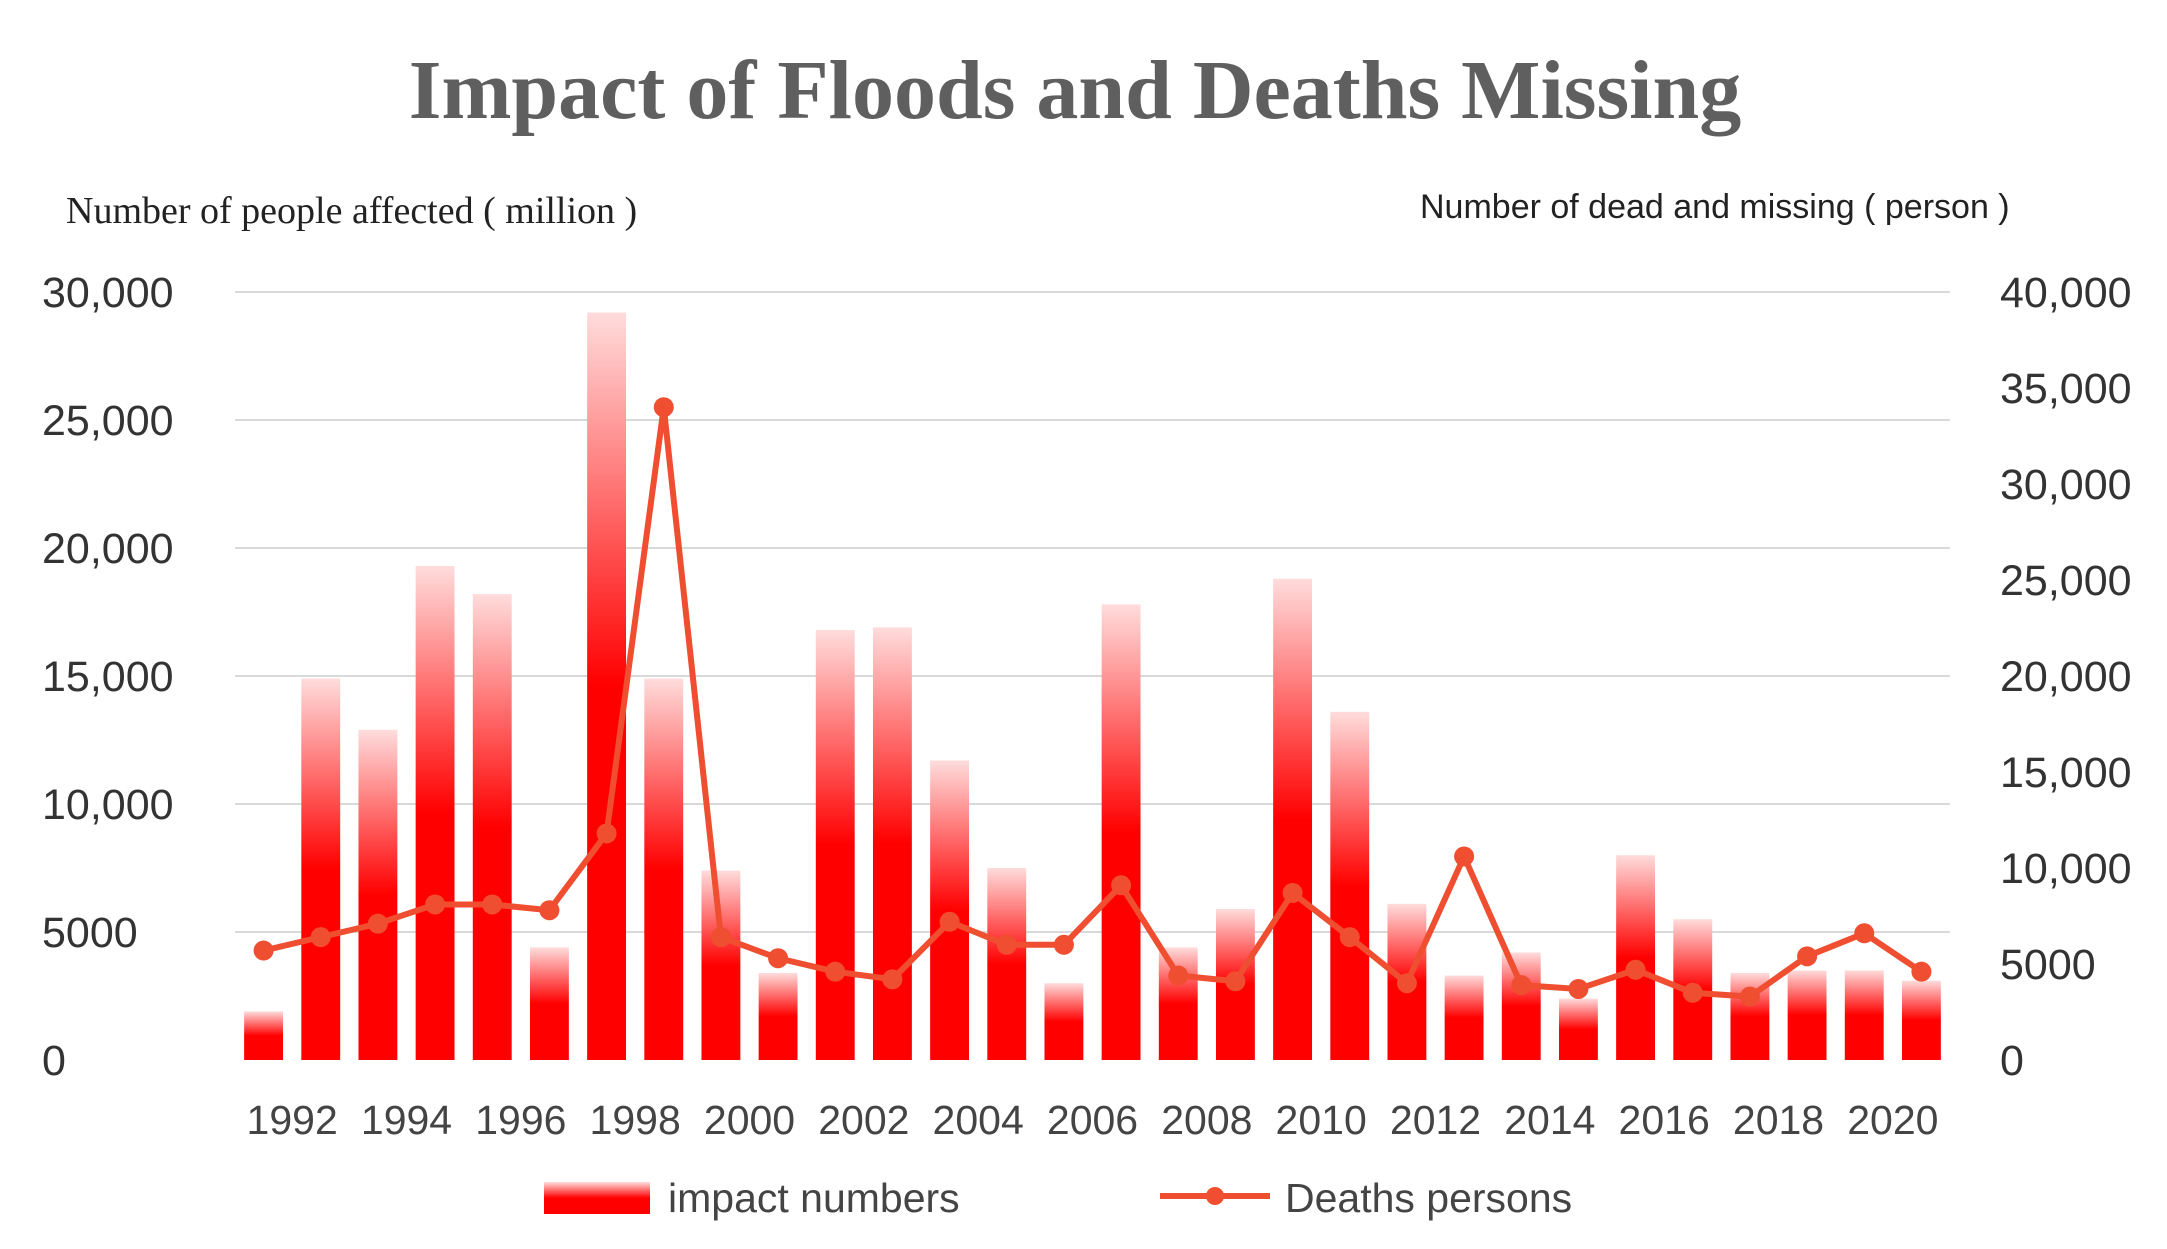  I want to click on x-tick-label: 2006, so click(1092, 1120).